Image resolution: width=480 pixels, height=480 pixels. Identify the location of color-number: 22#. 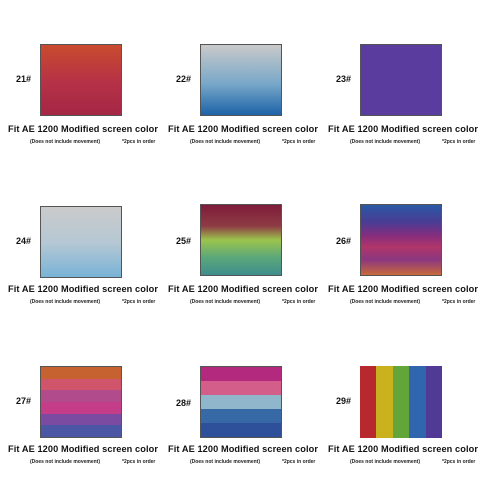
(184, 79).